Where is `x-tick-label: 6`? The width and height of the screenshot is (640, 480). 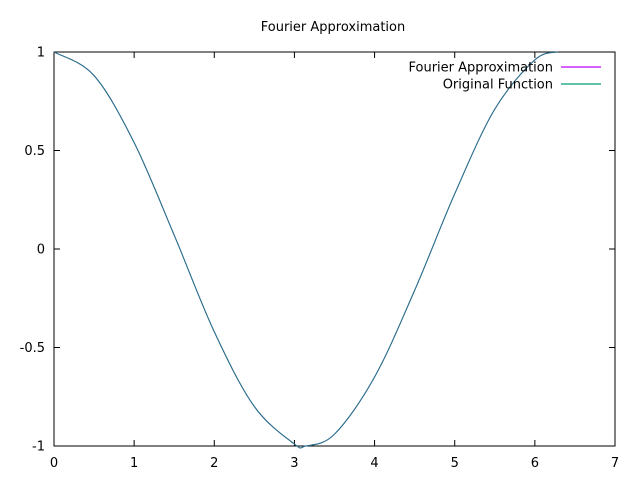
x-tick-label: 6 is located at coordinates (535, 463).